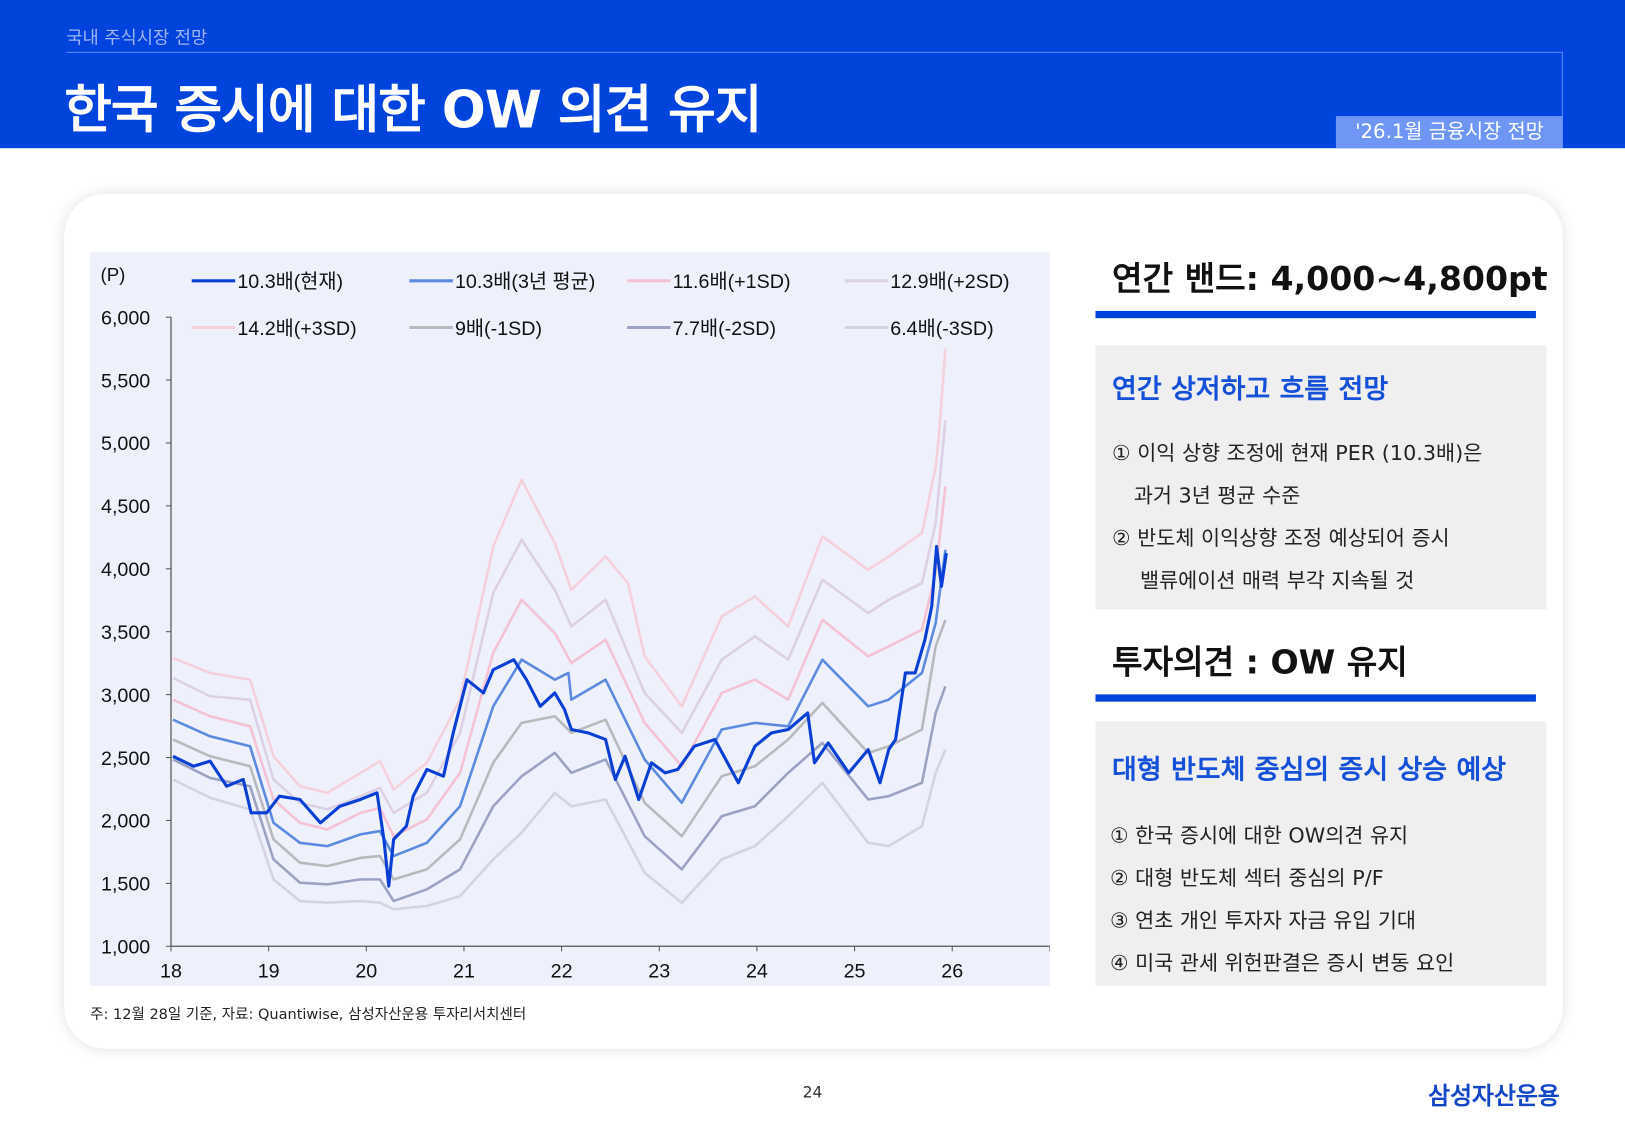 This screenshot has width=1625, height=1126. What do you see at coordinates (1246, 878) in the screenshot?
I see `expectation-item: ② 대형 반도체 섹터 중심의 P/F` at bounding box center [1246, 878].